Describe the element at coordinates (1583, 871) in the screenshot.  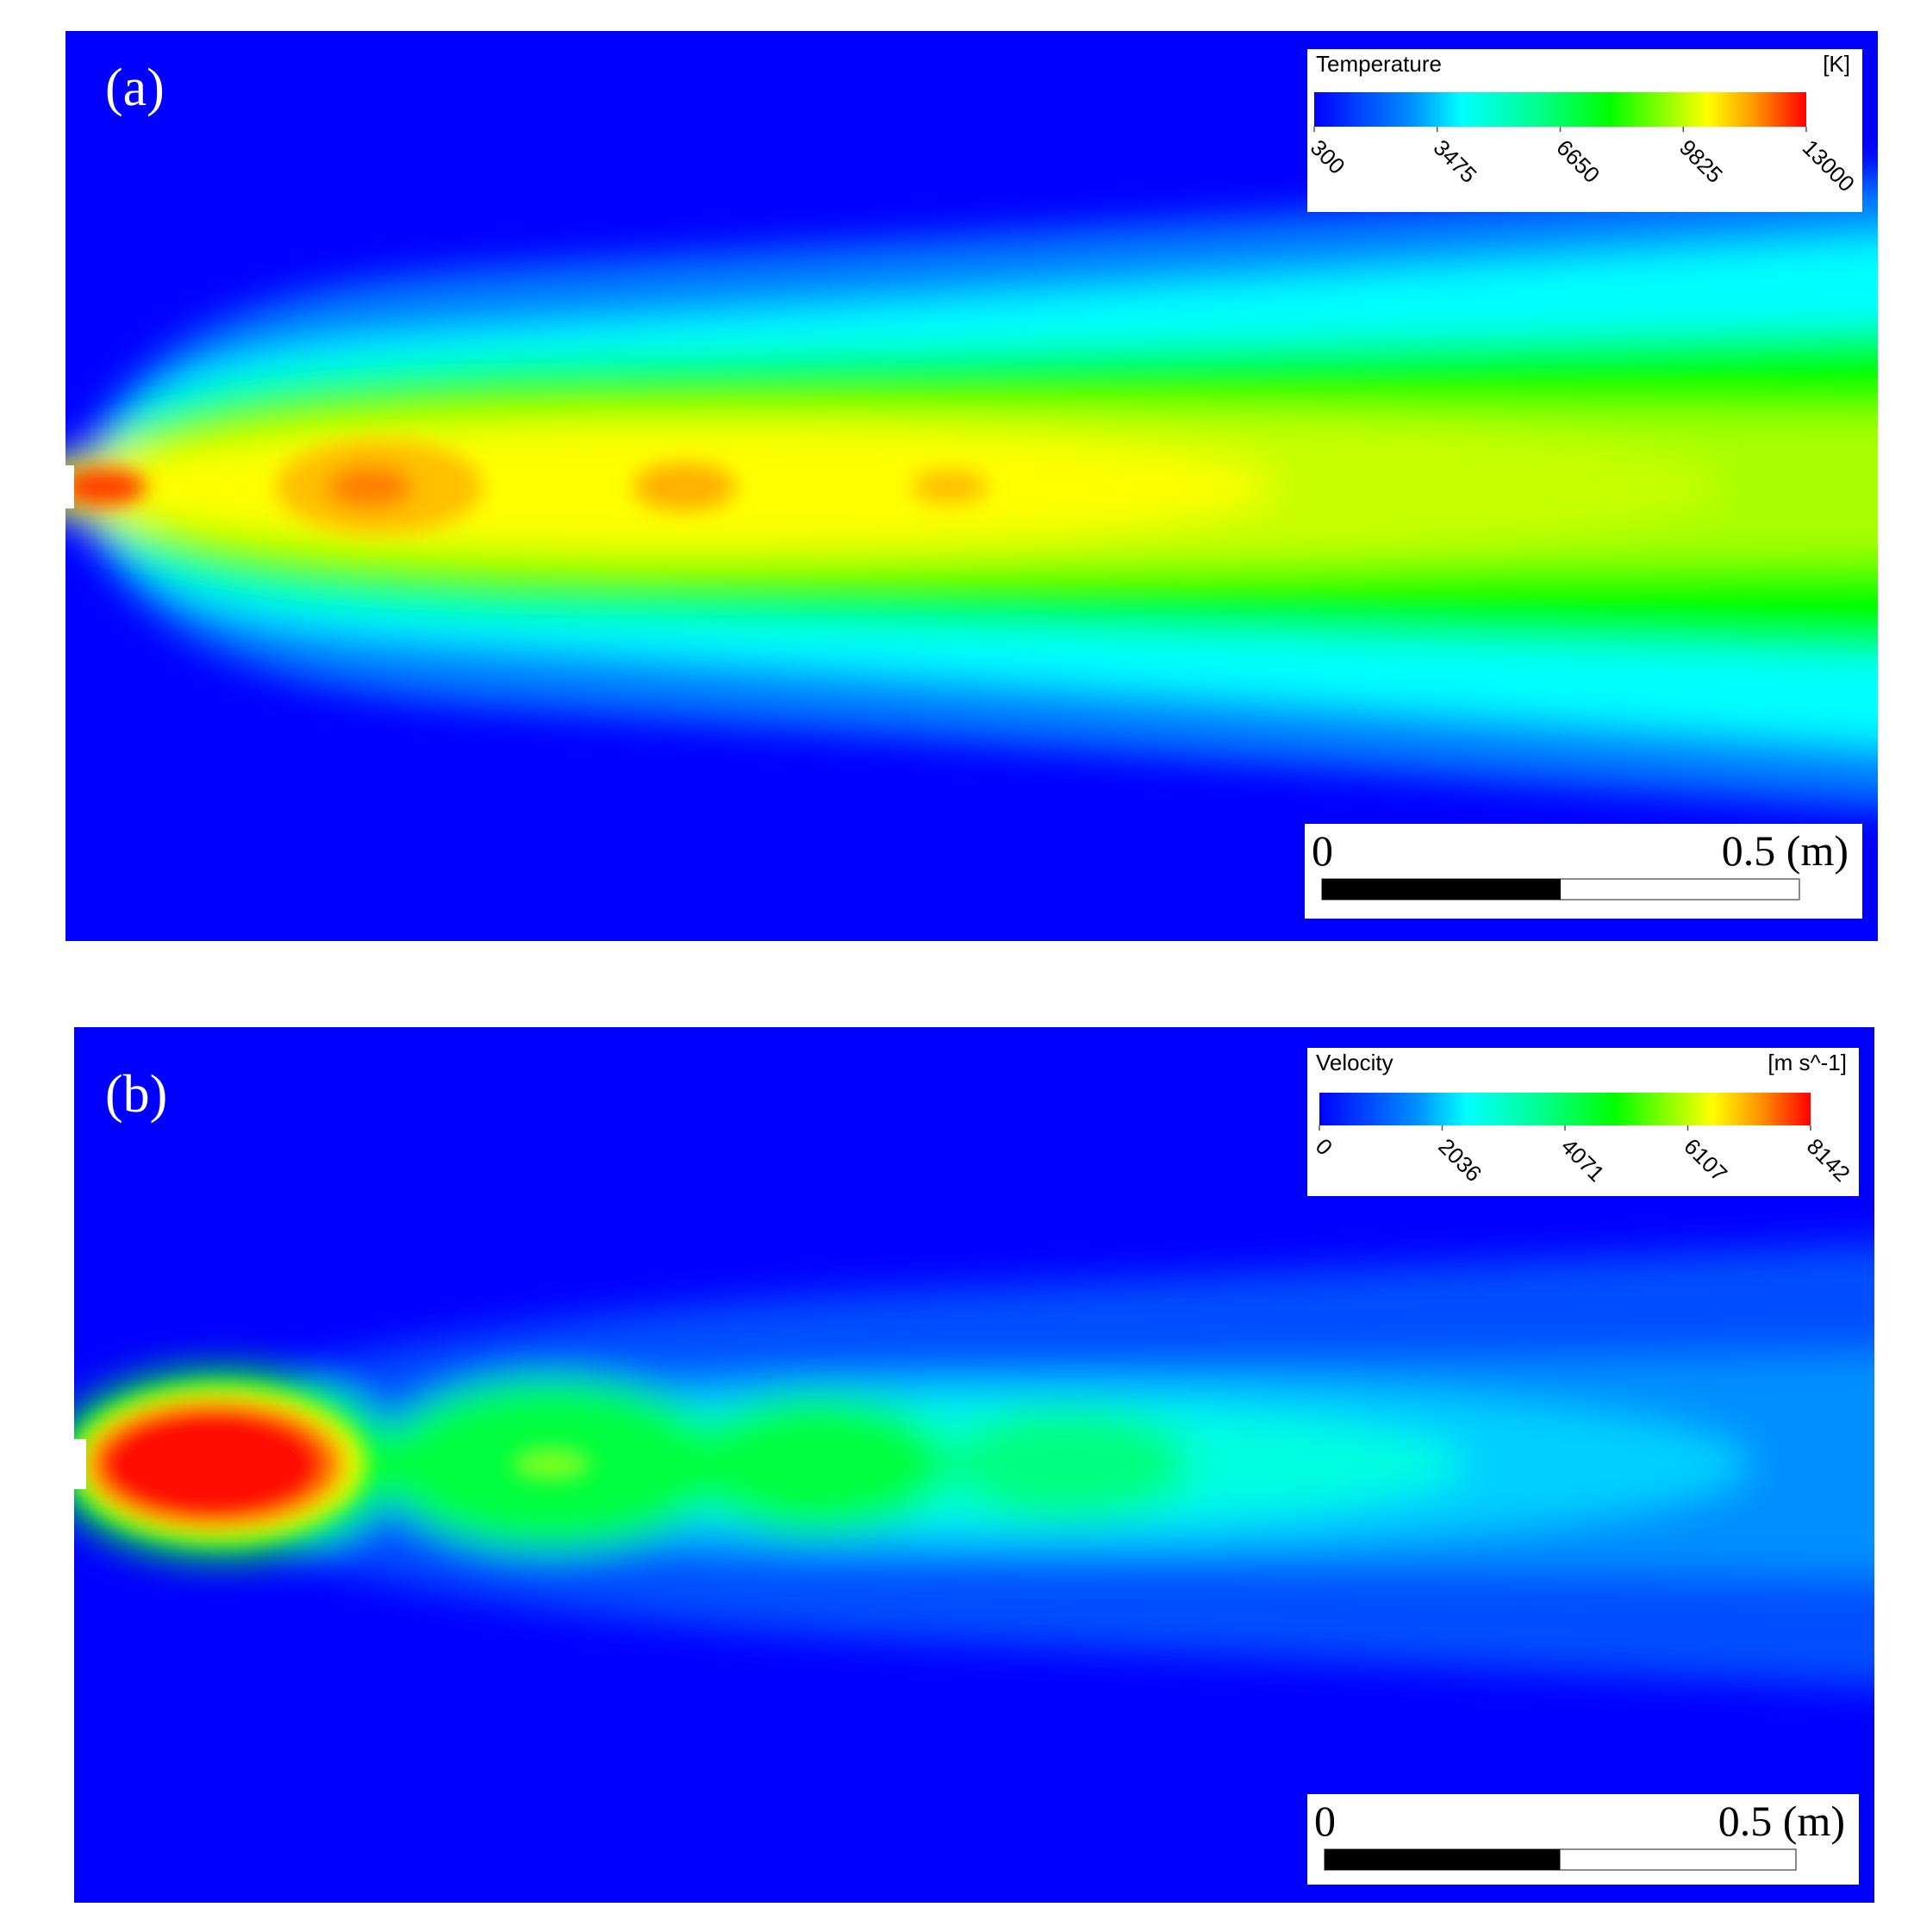
I see `scale-bar-box` at that location.